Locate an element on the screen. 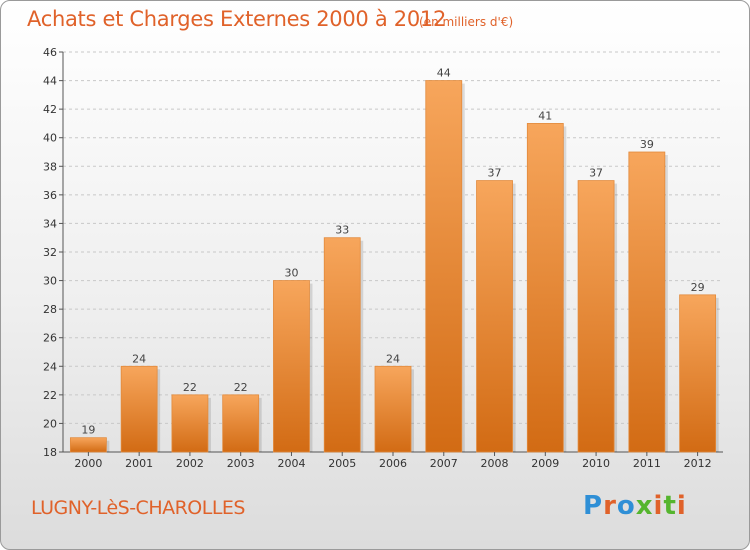 Image resolution: width=750 pixels, height=550 pixels. bar-value-label: 19 is located at coordinates (88, 430).